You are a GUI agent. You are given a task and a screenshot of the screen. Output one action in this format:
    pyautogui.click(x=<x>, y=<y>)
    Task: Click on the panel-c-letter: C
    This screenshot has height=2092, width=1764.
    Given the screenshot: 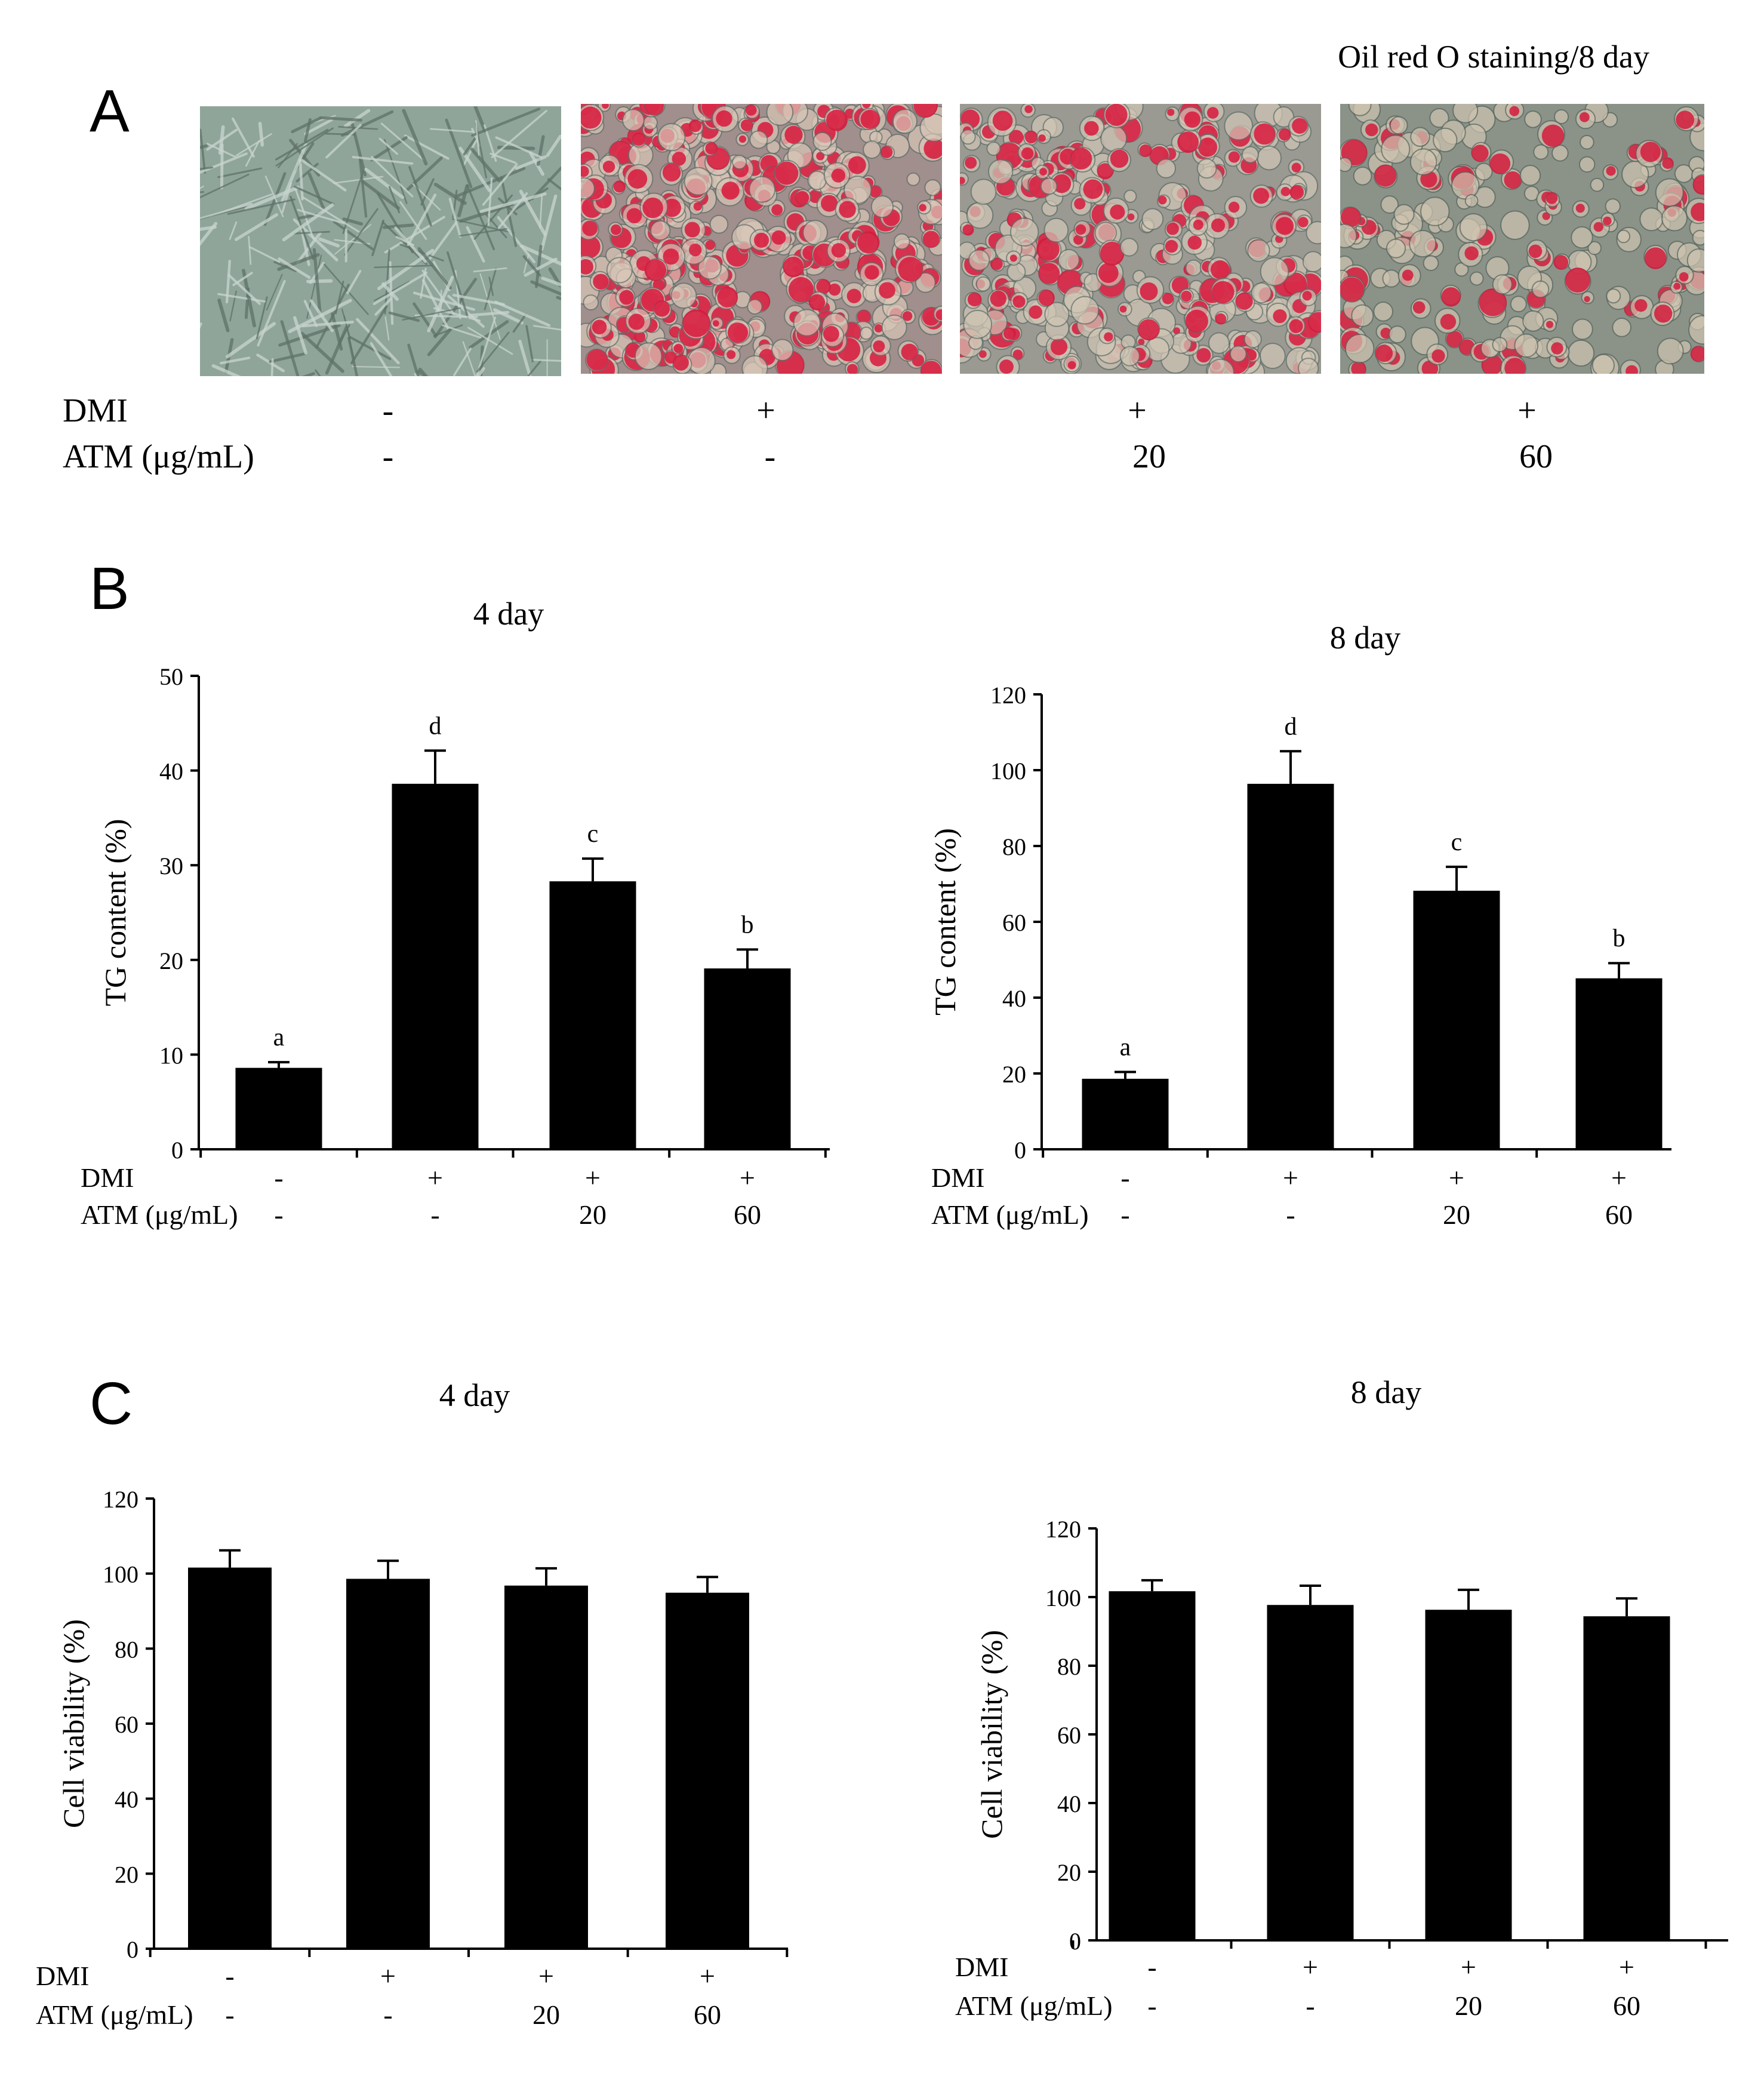 What is the action you would take?
    pyautogui.click(x=111, y=1403)
    